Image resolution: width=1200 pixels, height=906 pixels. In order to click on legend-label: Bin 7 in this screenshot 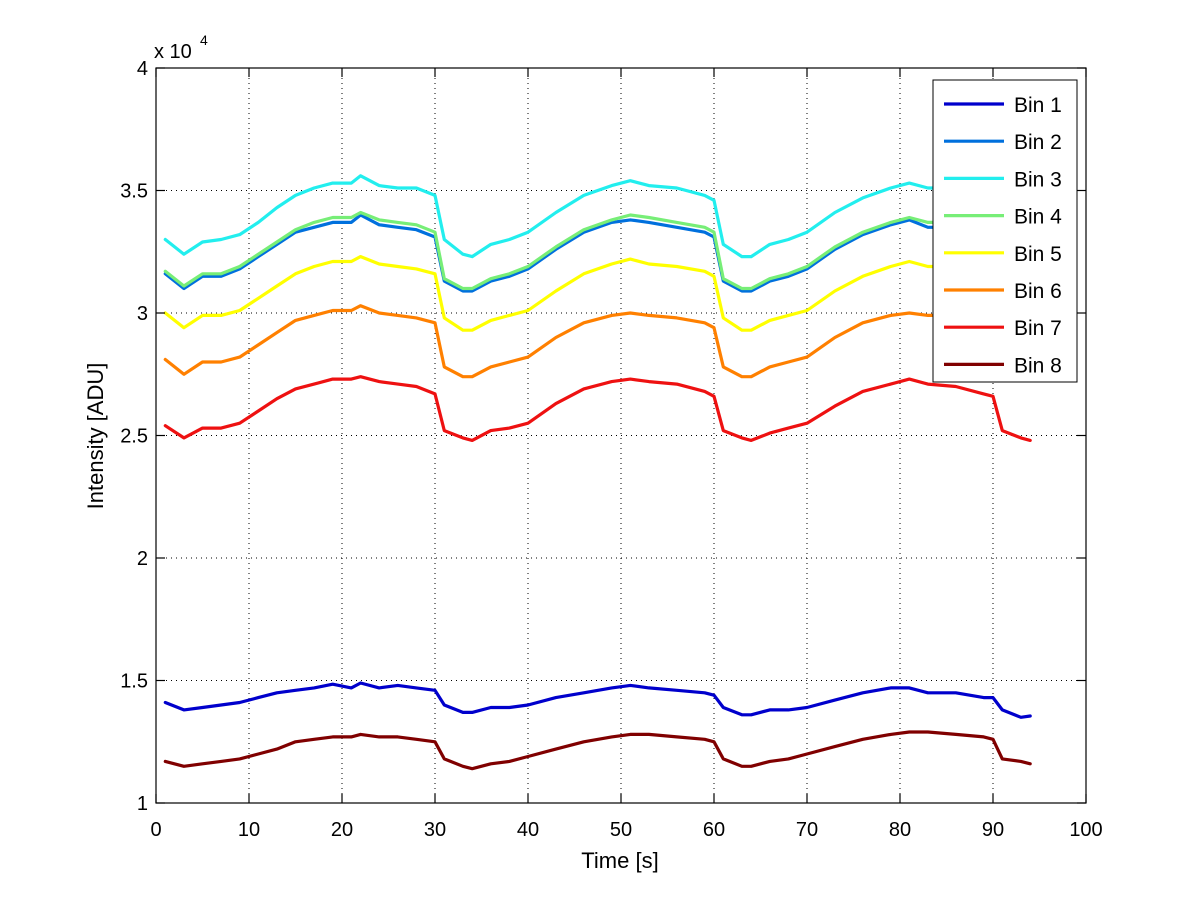, I will do `click(1038, 328)`.